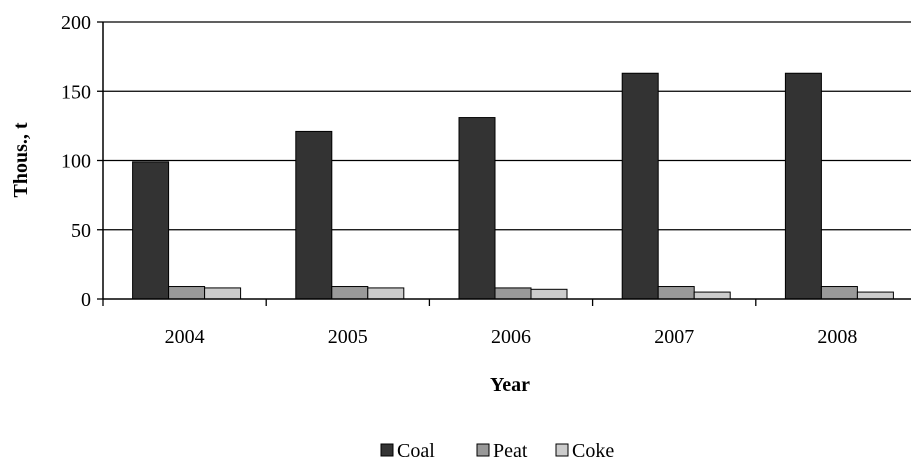 This screenshot has height=463, width=911. I want to click on legend-swatch-coal, so click(387, 450).